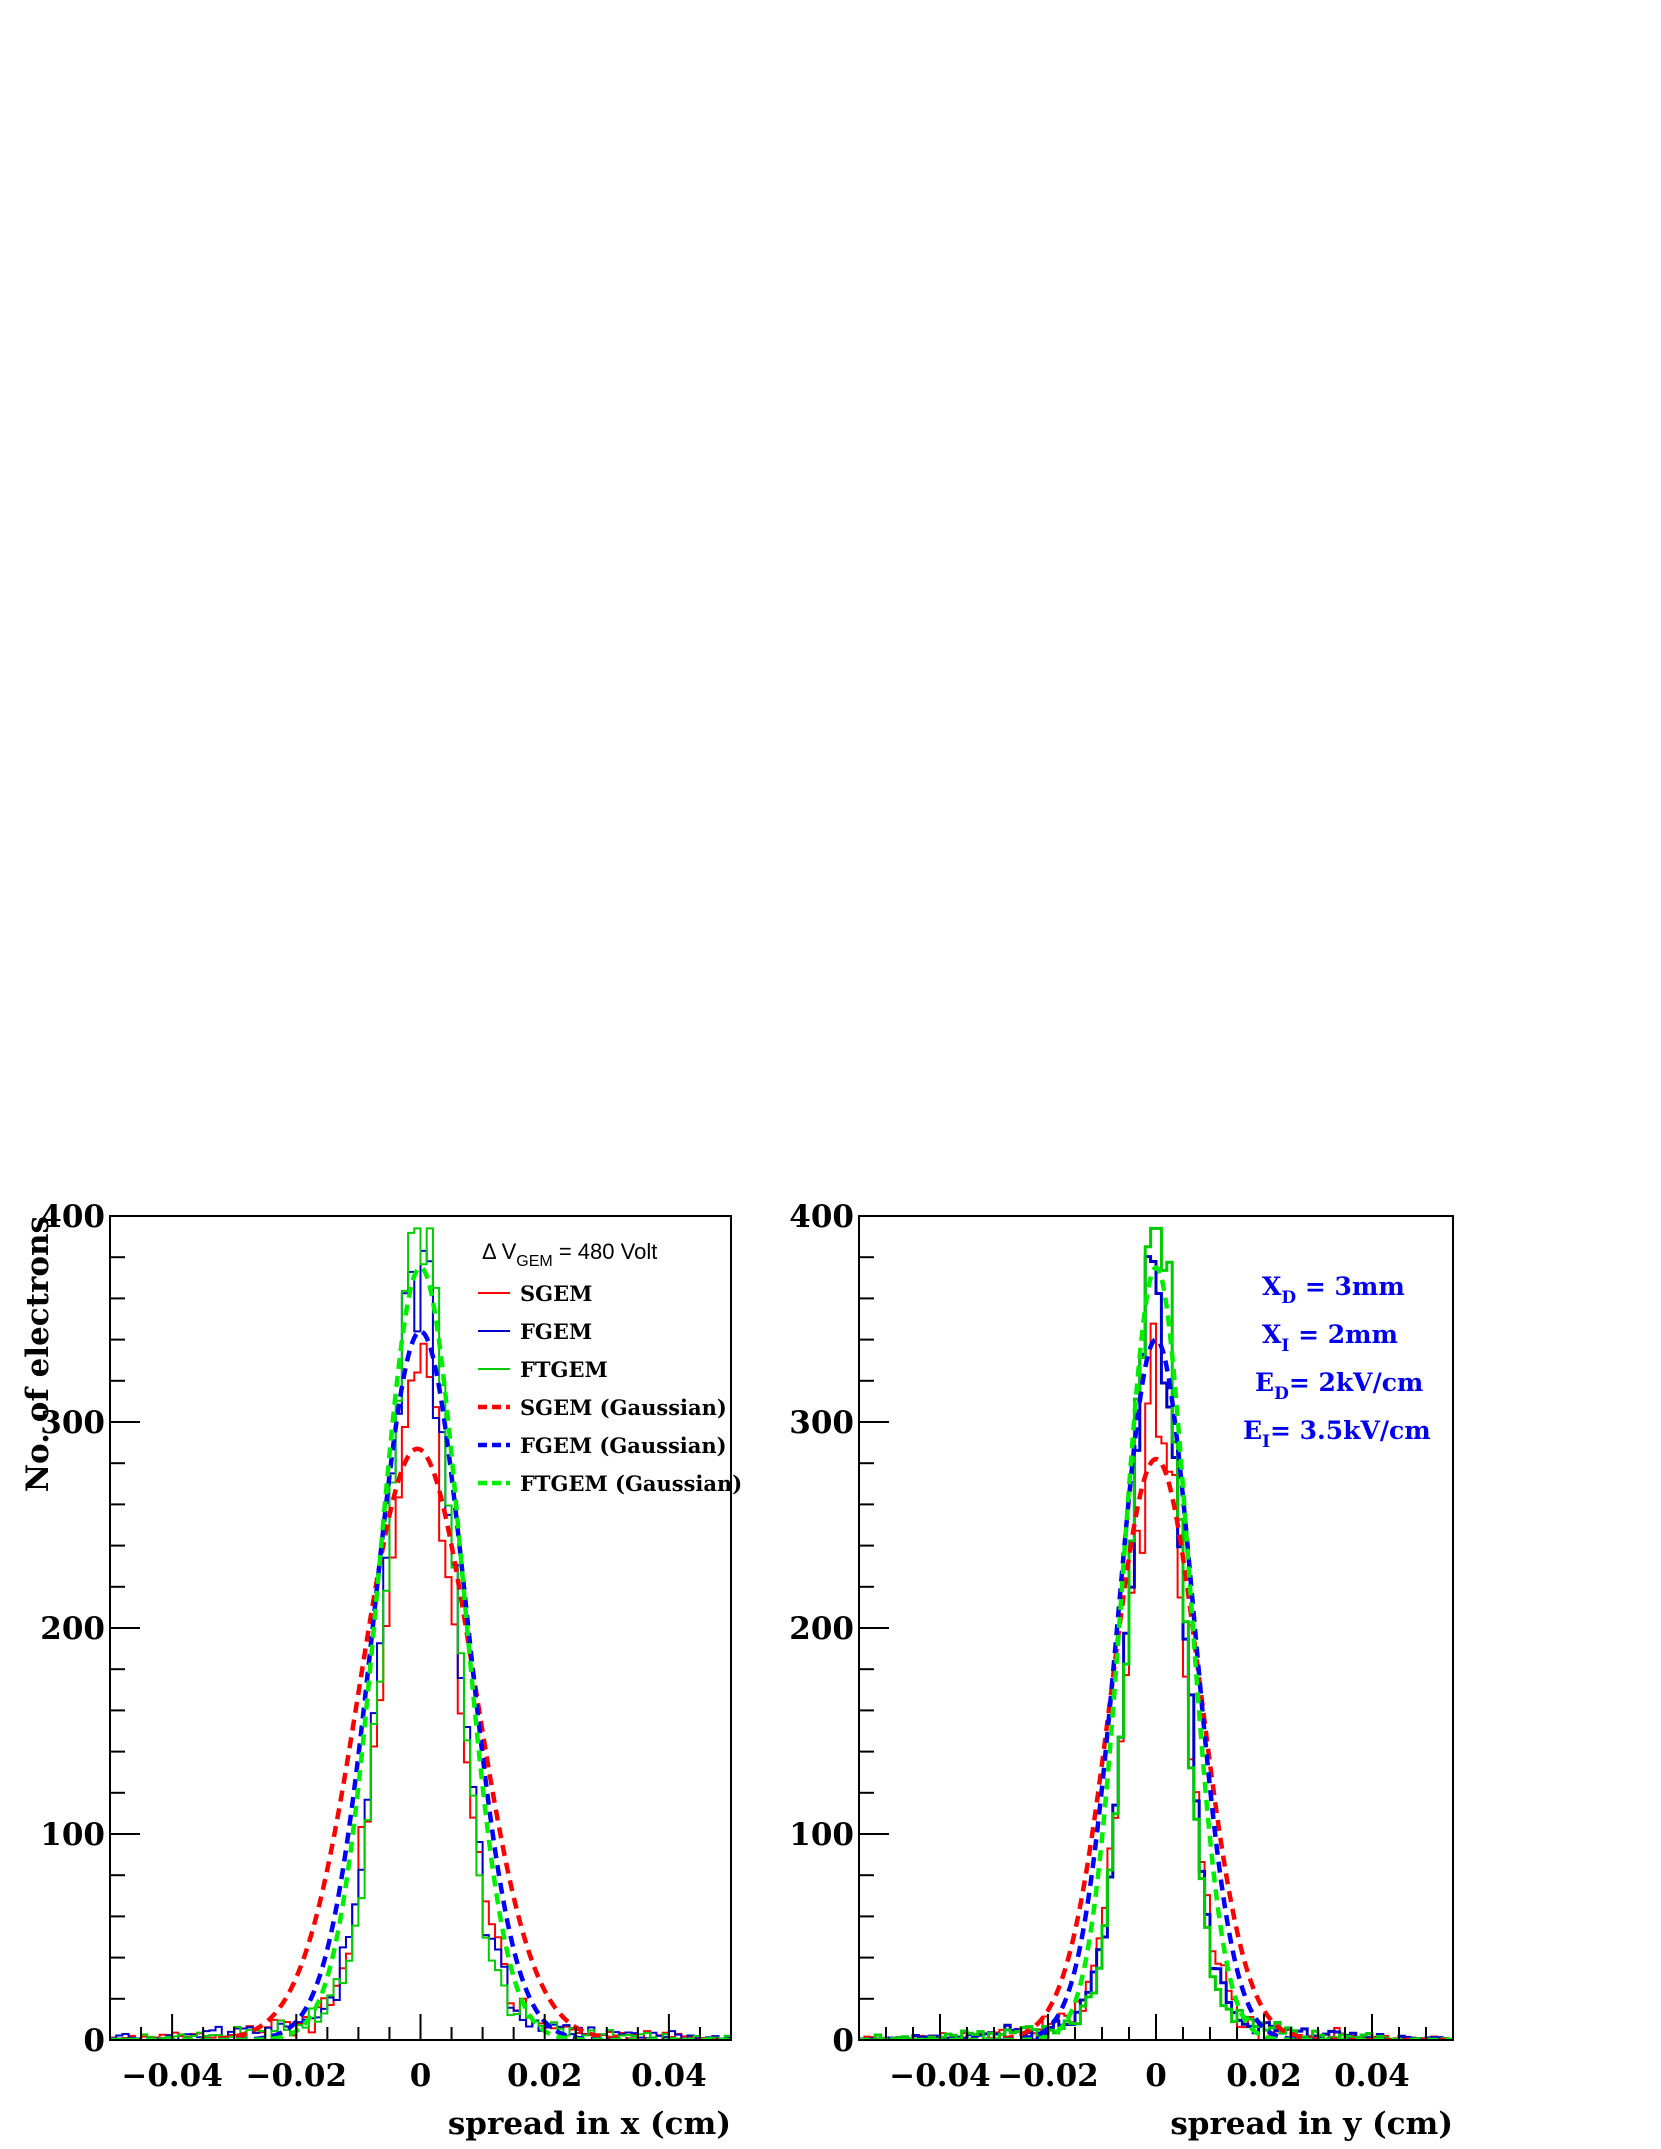  What do you see at coordinates (631, 1483) in the screenshot?
I see `legend-label: FTGEM (Gaussian)` at bounding box center [631, 1483].